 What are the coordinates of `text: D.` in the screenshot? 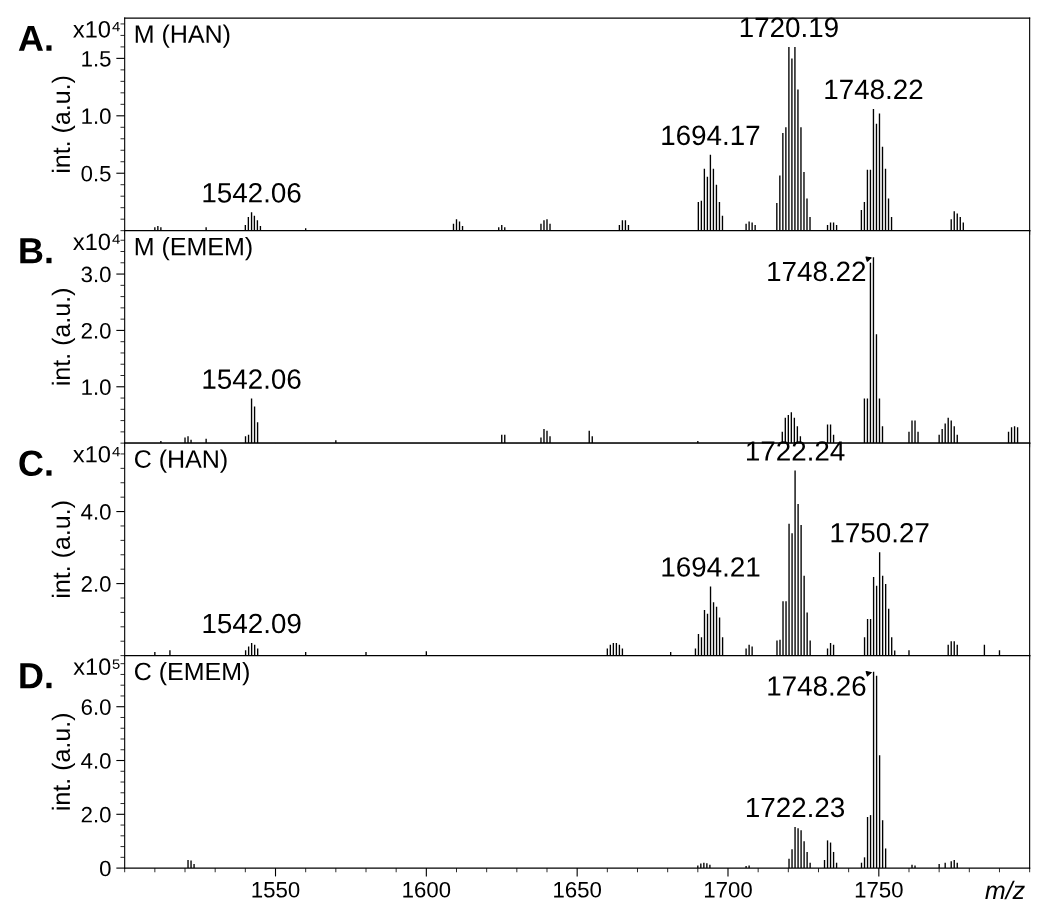 It's located at (36, 676).